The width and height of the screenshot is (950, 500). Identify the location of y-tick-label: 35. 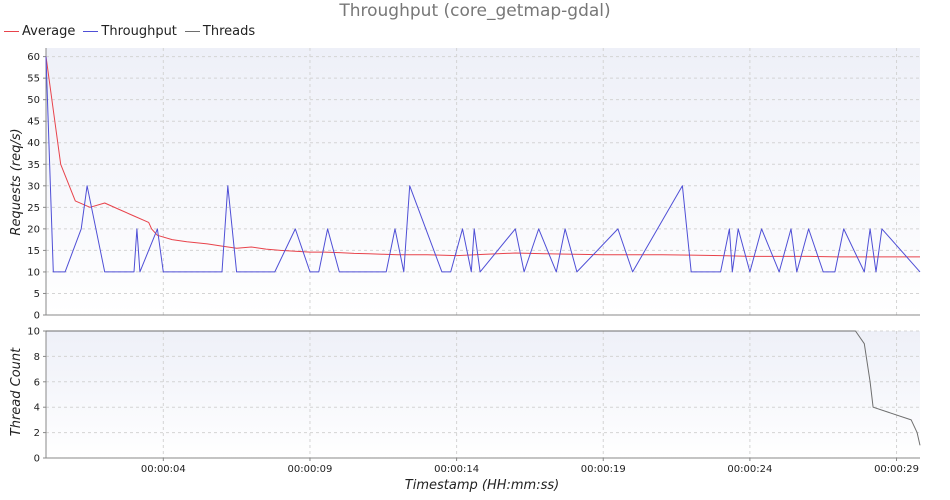
(33, 165).